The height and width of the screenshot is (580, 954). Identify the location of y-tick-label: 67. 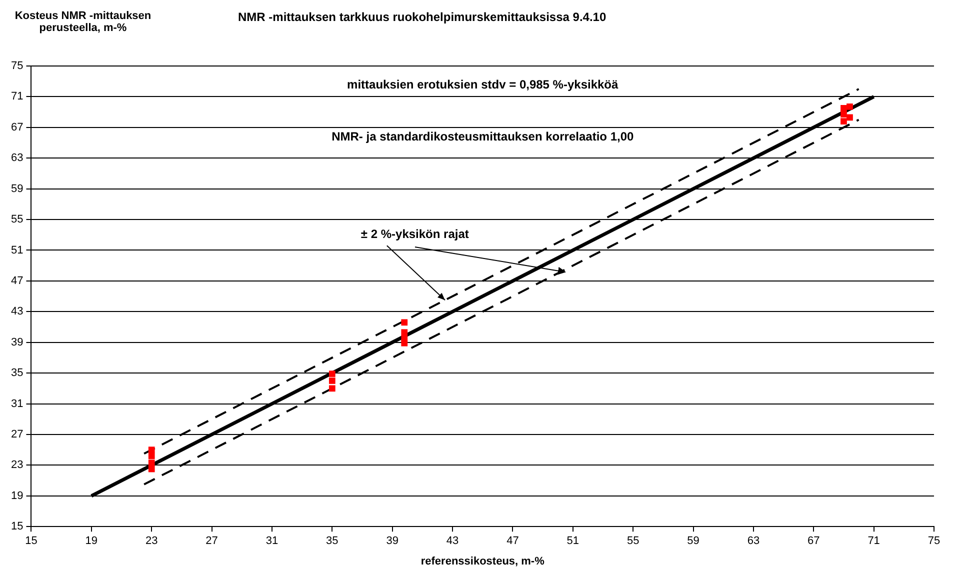
(17, 127).